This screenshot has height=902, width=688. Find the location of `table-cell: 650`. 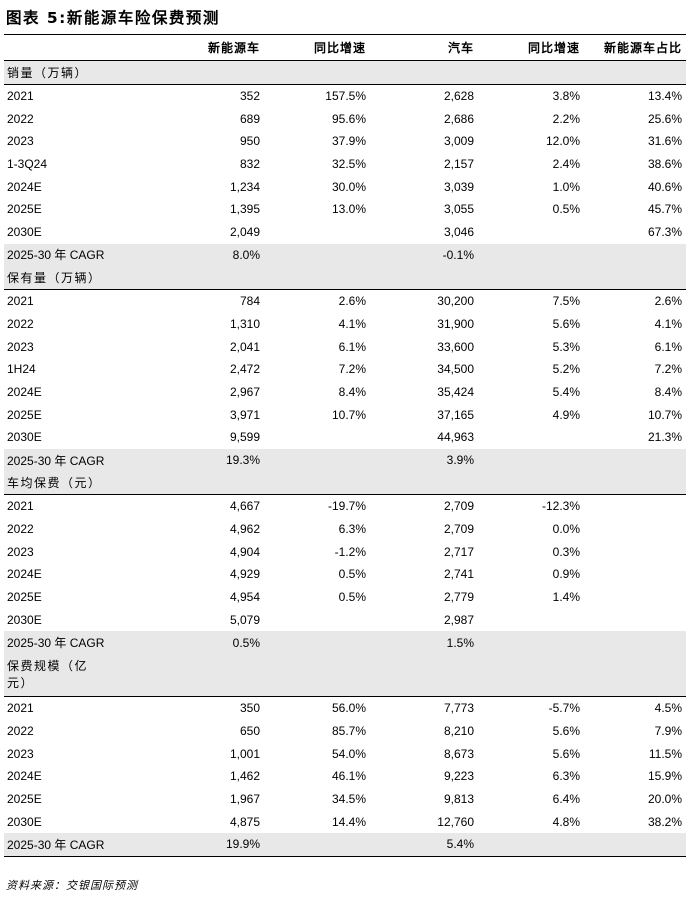

table-cell: 650 is located at coordinates (249, 730).